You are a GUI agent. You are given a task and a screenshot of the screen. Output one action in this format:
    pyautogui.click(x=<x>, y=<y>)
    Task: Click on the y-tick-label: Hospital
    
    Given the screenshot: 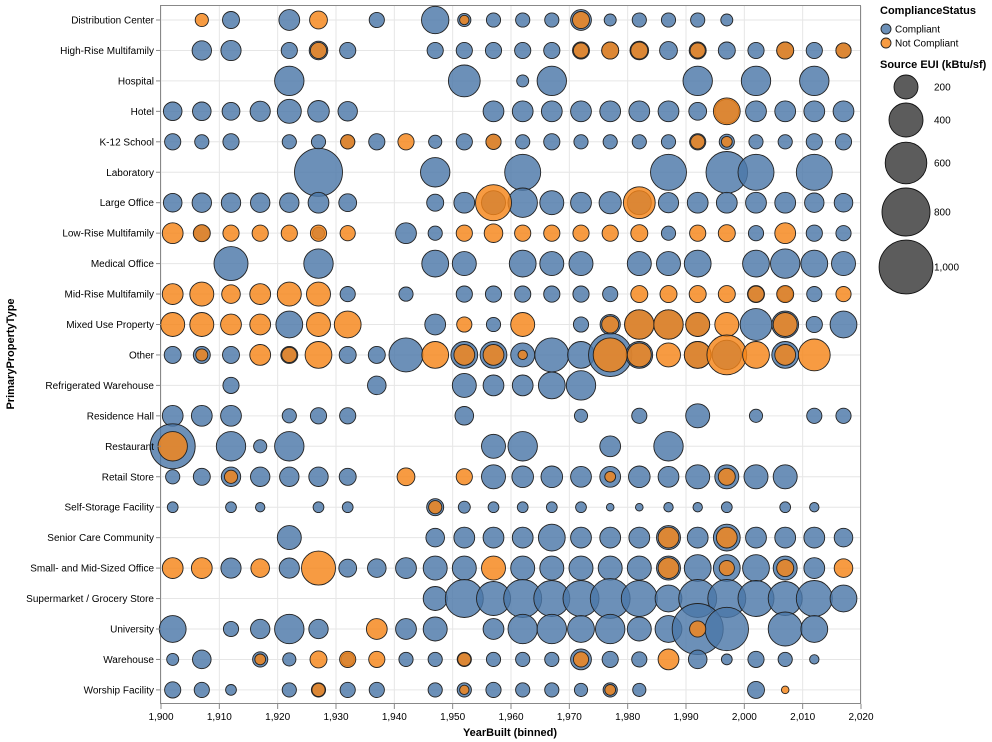 What is the action you would take?
    pyautogui.click(x=136, y=81)
    